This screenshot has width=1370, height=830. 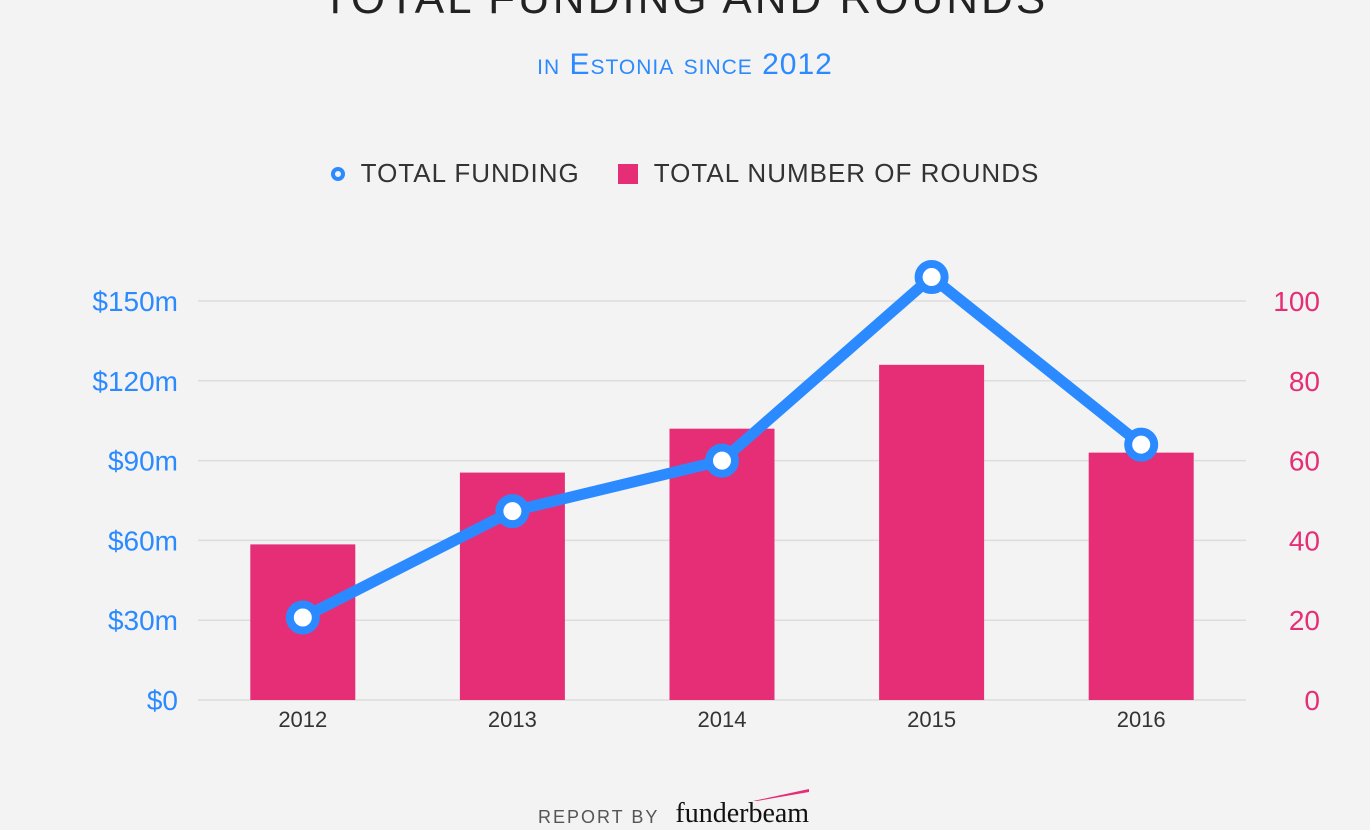 What do you see at coordinates (135, 381) in the screenshot?
I see `y-left-tick-label: $120m` at bounding box center [135, 381].